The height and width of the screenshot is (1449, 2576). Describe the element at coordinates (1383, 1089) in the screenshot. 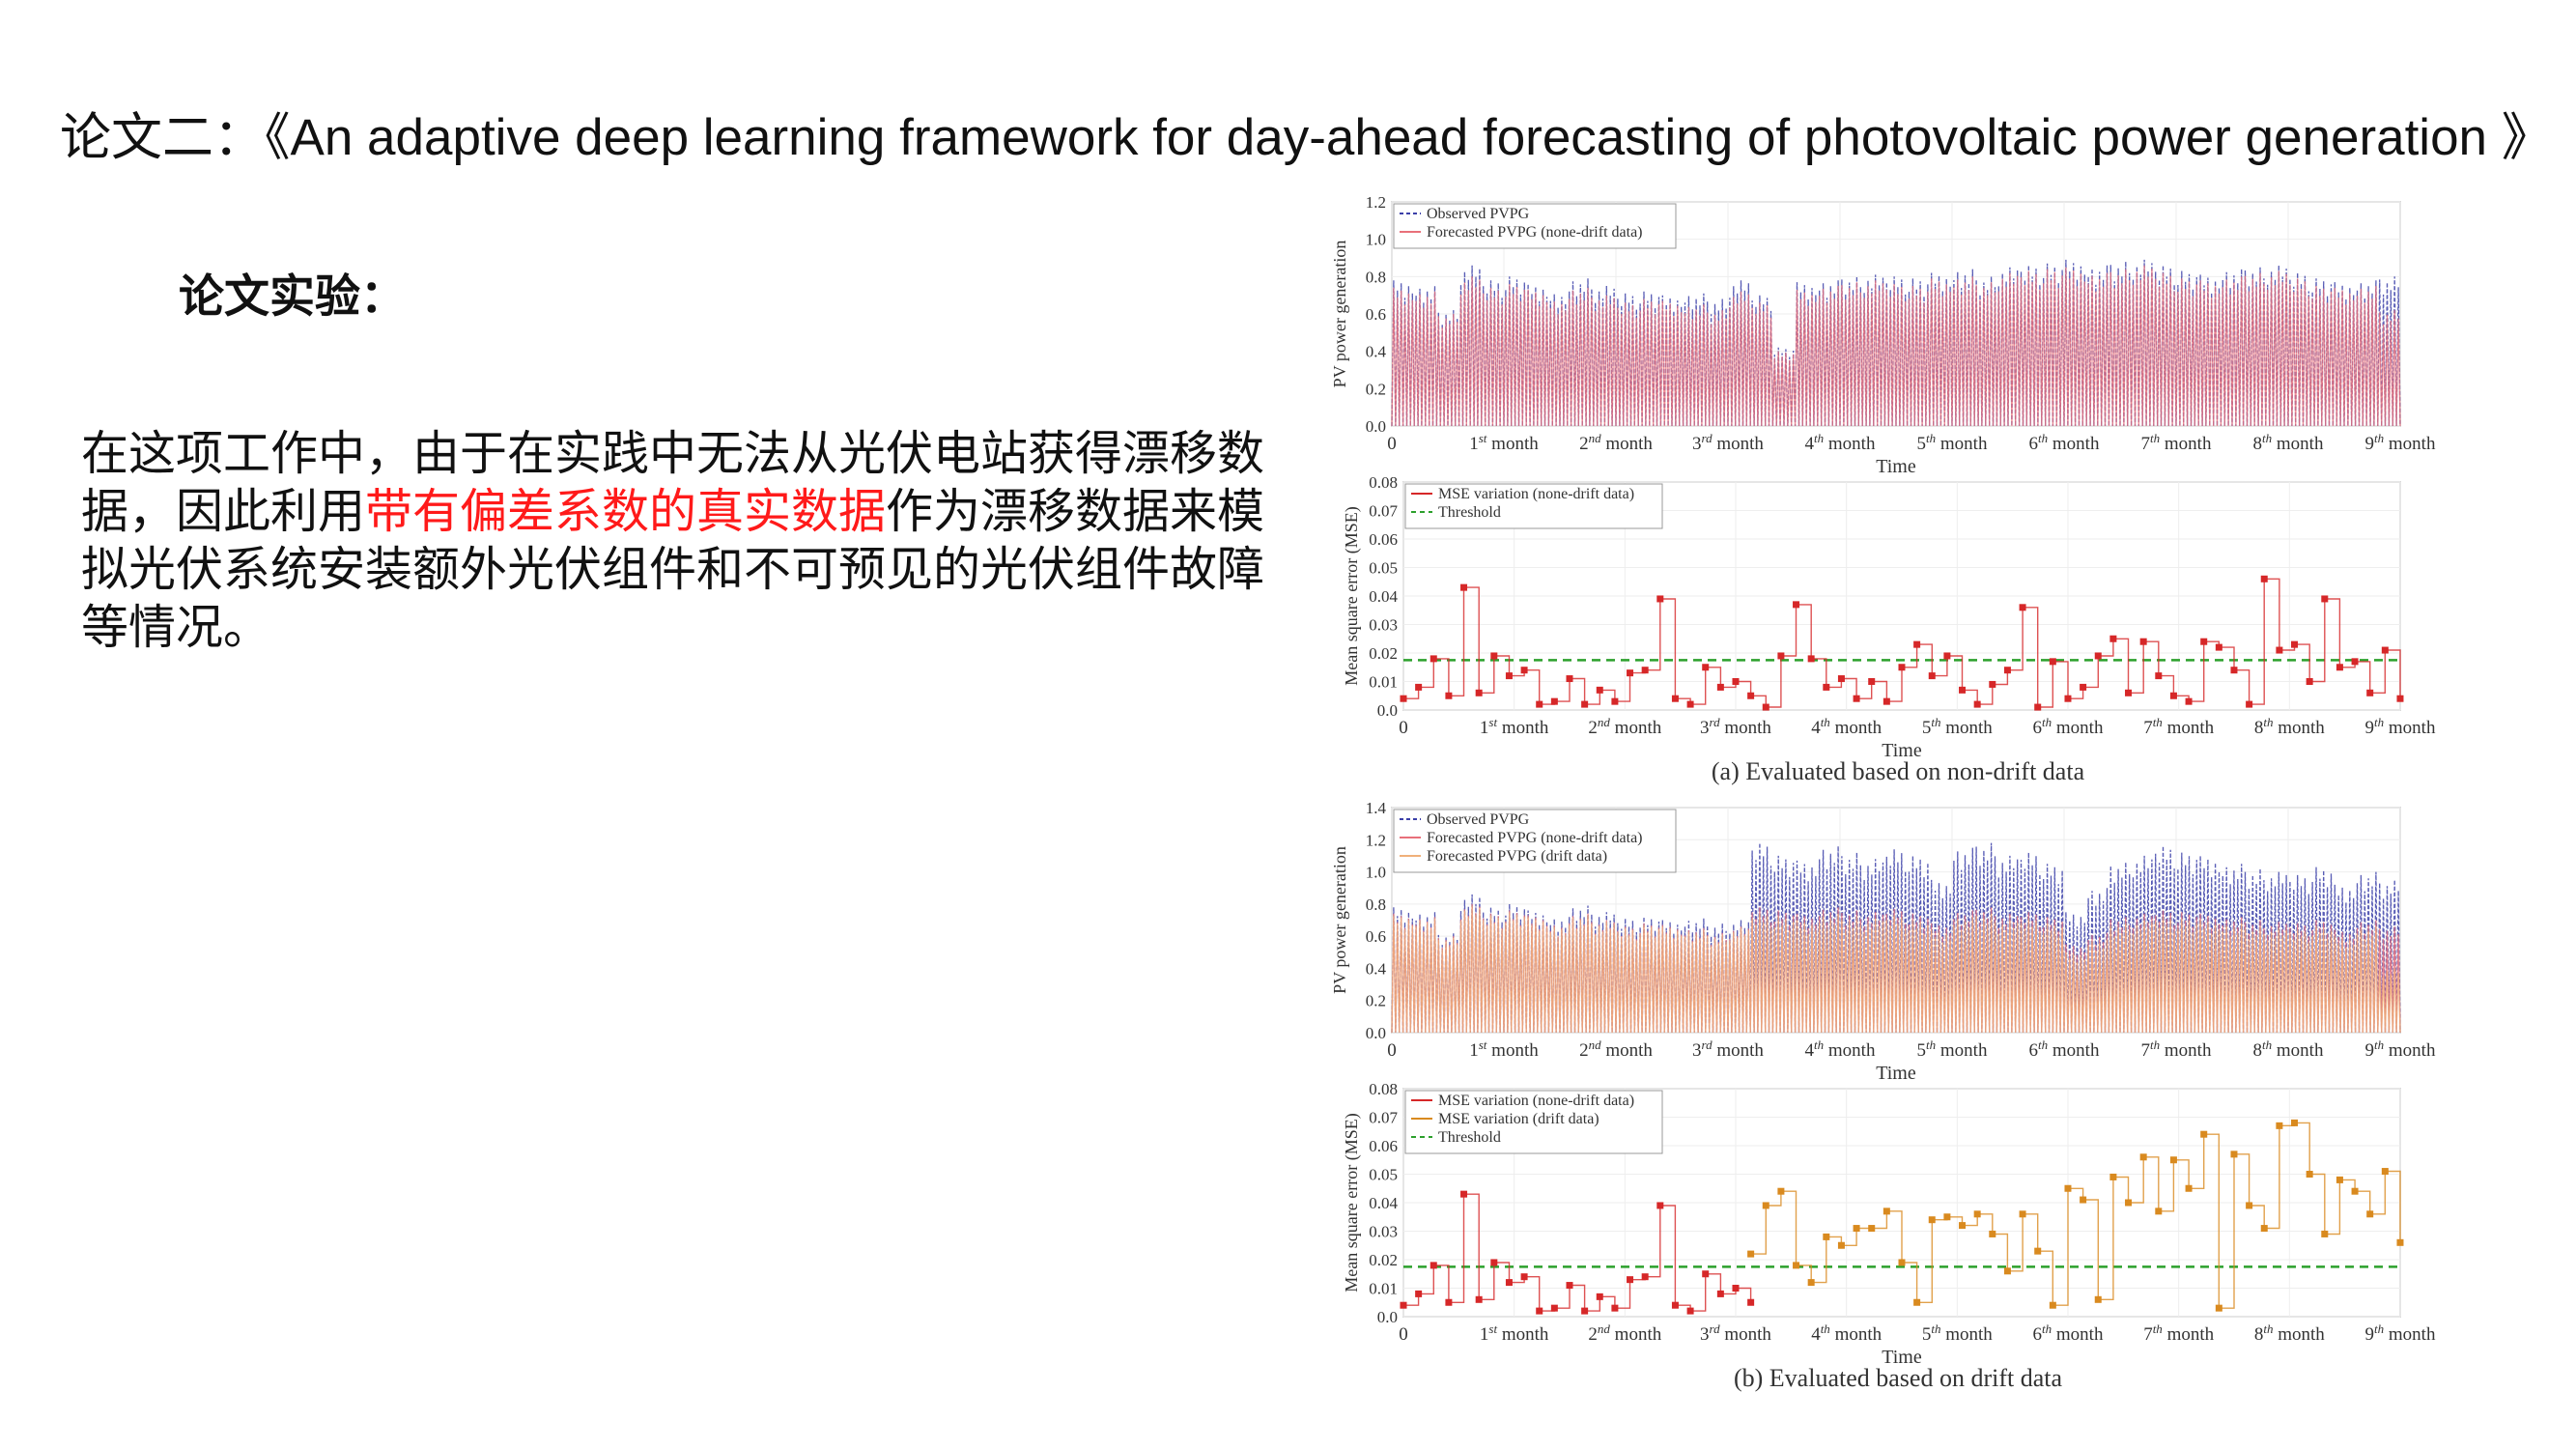

I see `y-tick-label: 0.08` at that location.